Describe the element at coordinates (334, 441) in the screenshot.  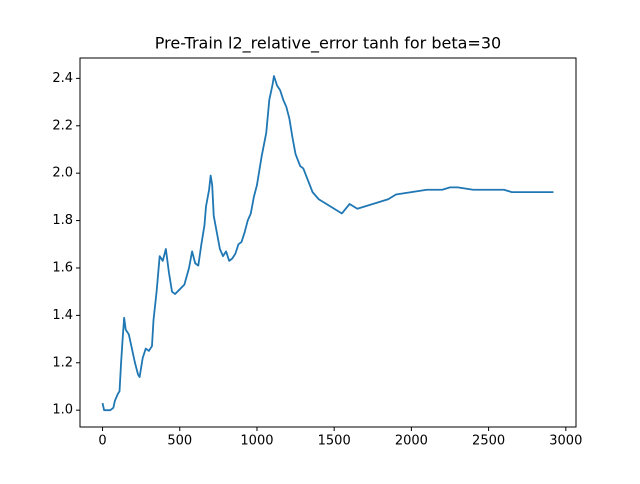
I see `x-tick-label: 1500` at that location.